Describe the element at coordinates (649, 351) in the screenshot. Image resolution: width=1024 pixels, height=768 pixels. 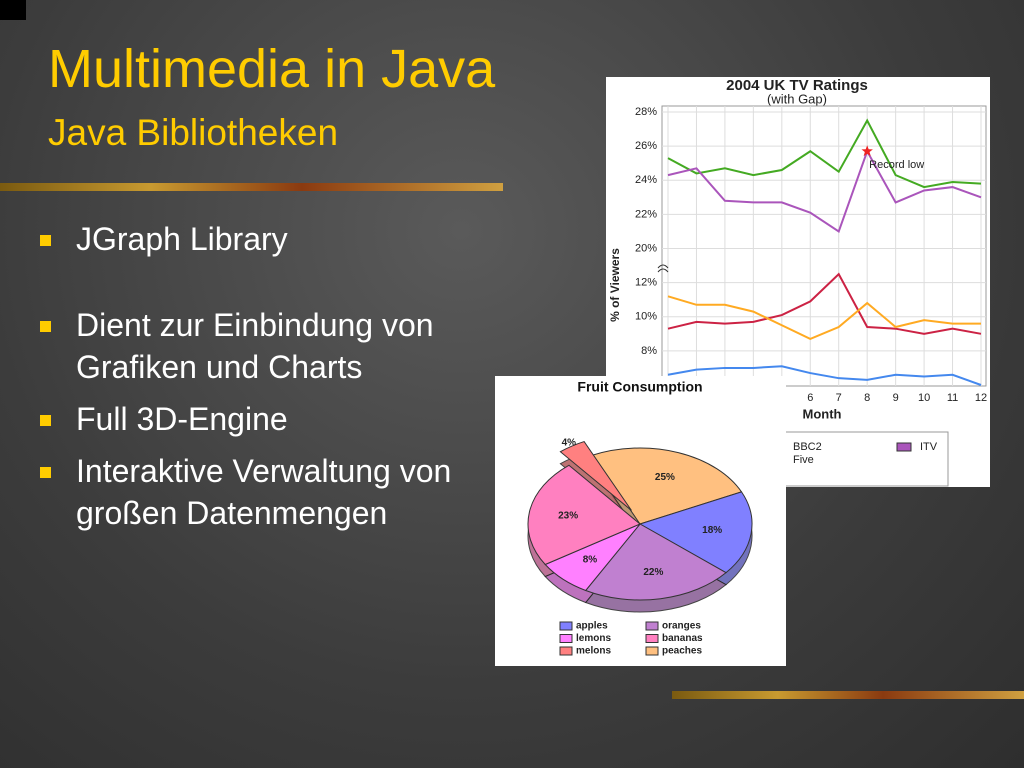
I see `y-tick-label: 8%` at that location.